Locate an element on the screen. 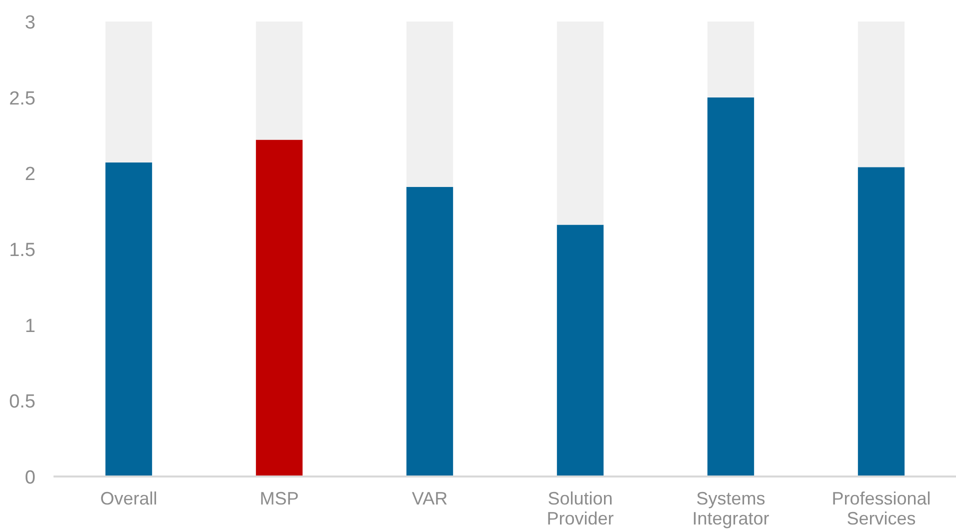 The height and width of the screenshot is (531, 956). x-tick-label: VAR is located at coordinates (430, 498).